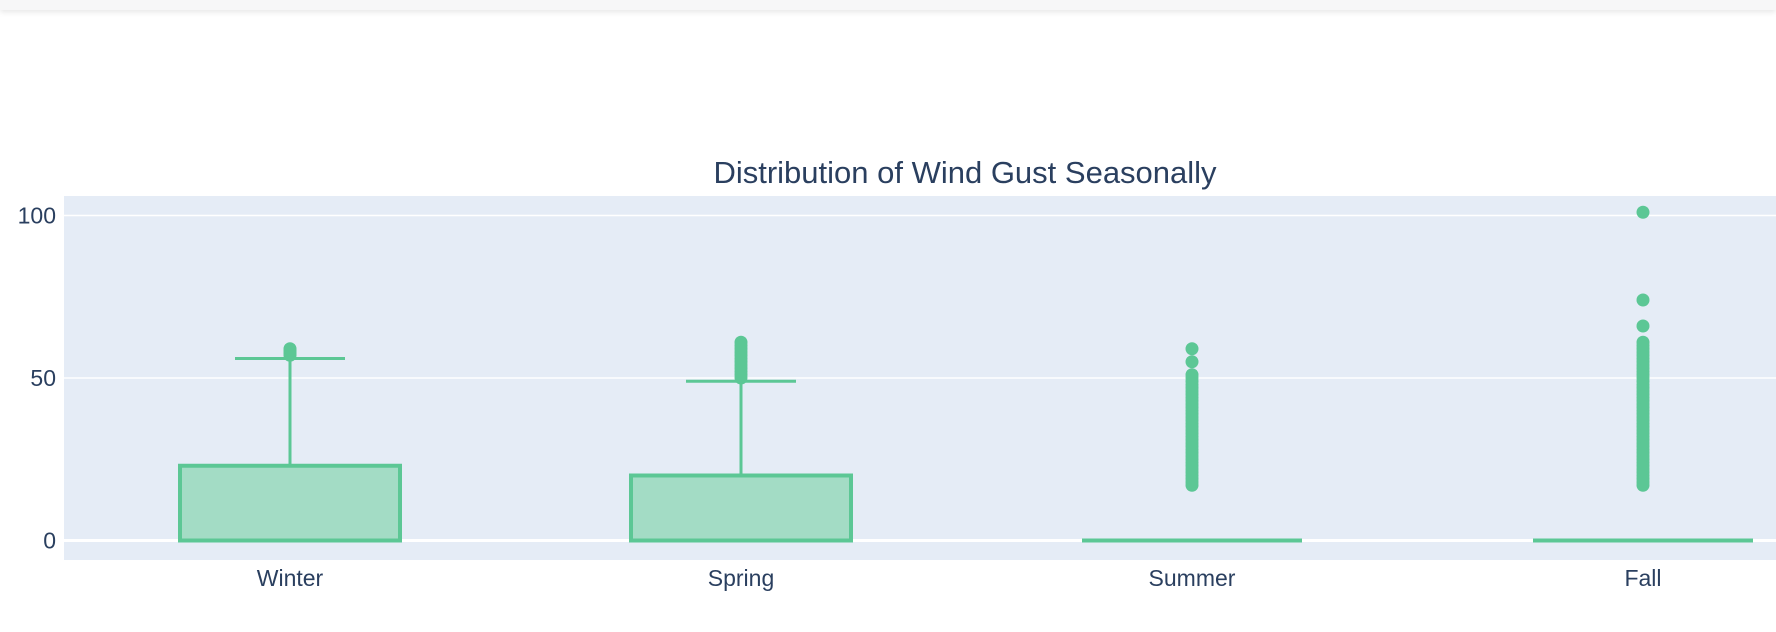 Image resolution: width=1776 pixels, height=632 pixels. What do you see at coordinates (1192, 442) in the screenshot?
I see `box-summer` at bounding box center [1192, 442].